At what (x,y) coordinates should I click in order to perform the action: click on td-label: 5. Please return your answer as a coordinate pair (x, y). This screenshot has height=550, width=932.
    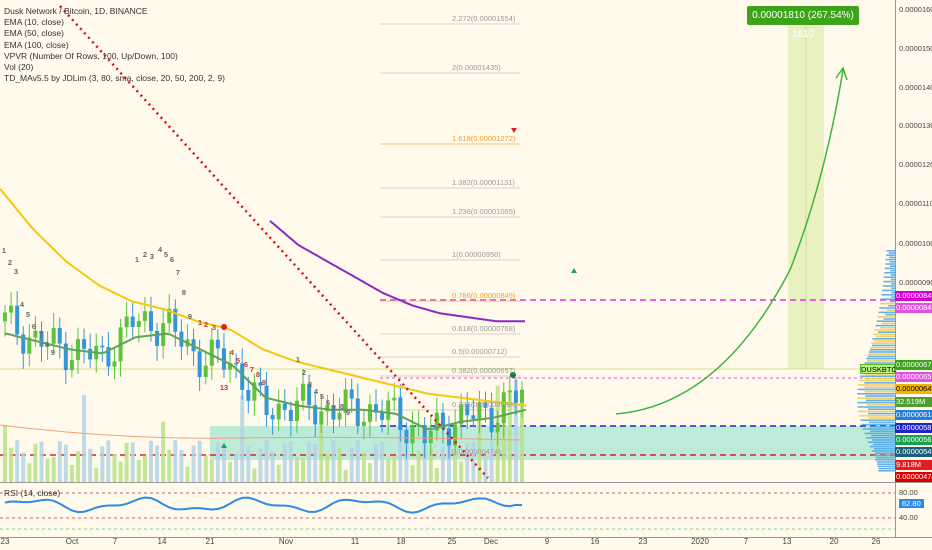
    Looking at the image, I should click on (166, 254).